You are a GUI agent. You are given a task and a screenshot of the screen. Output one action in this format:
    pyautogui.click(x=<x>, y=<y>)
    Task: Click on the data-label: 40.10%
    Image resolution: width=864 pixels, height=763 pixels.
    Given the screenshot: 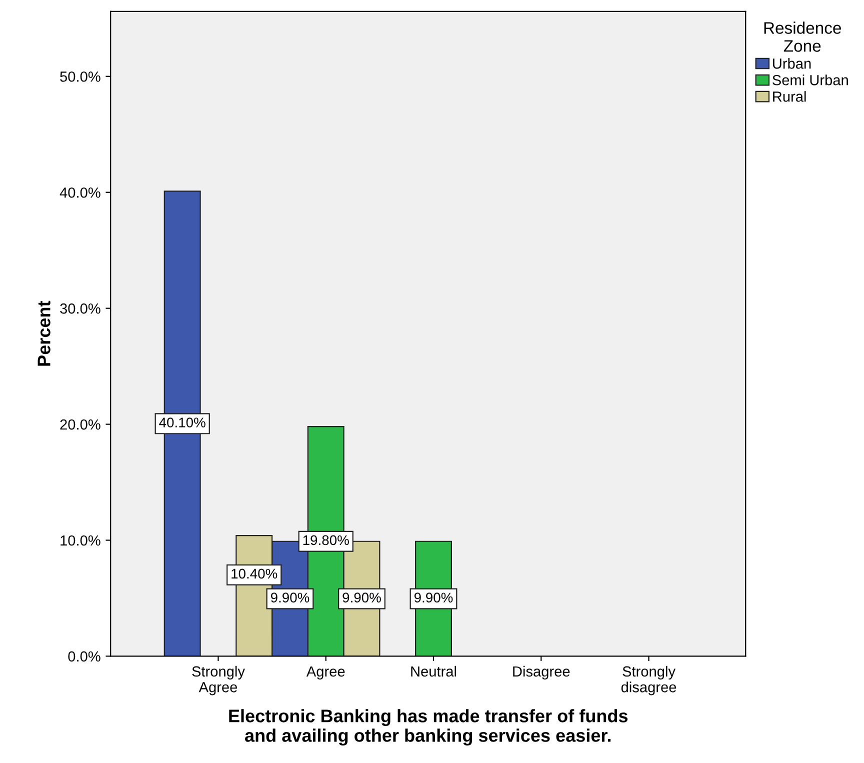 What is the action you would take?
    pyautogui.click(x=182, y=423)
    